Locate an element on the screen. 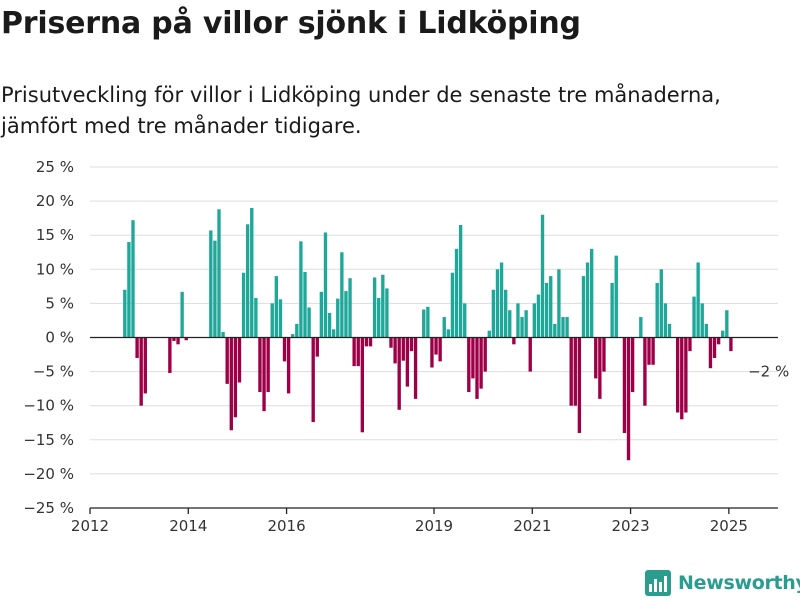  y-tick-label: 25 % is located at coordinates (55, 167).